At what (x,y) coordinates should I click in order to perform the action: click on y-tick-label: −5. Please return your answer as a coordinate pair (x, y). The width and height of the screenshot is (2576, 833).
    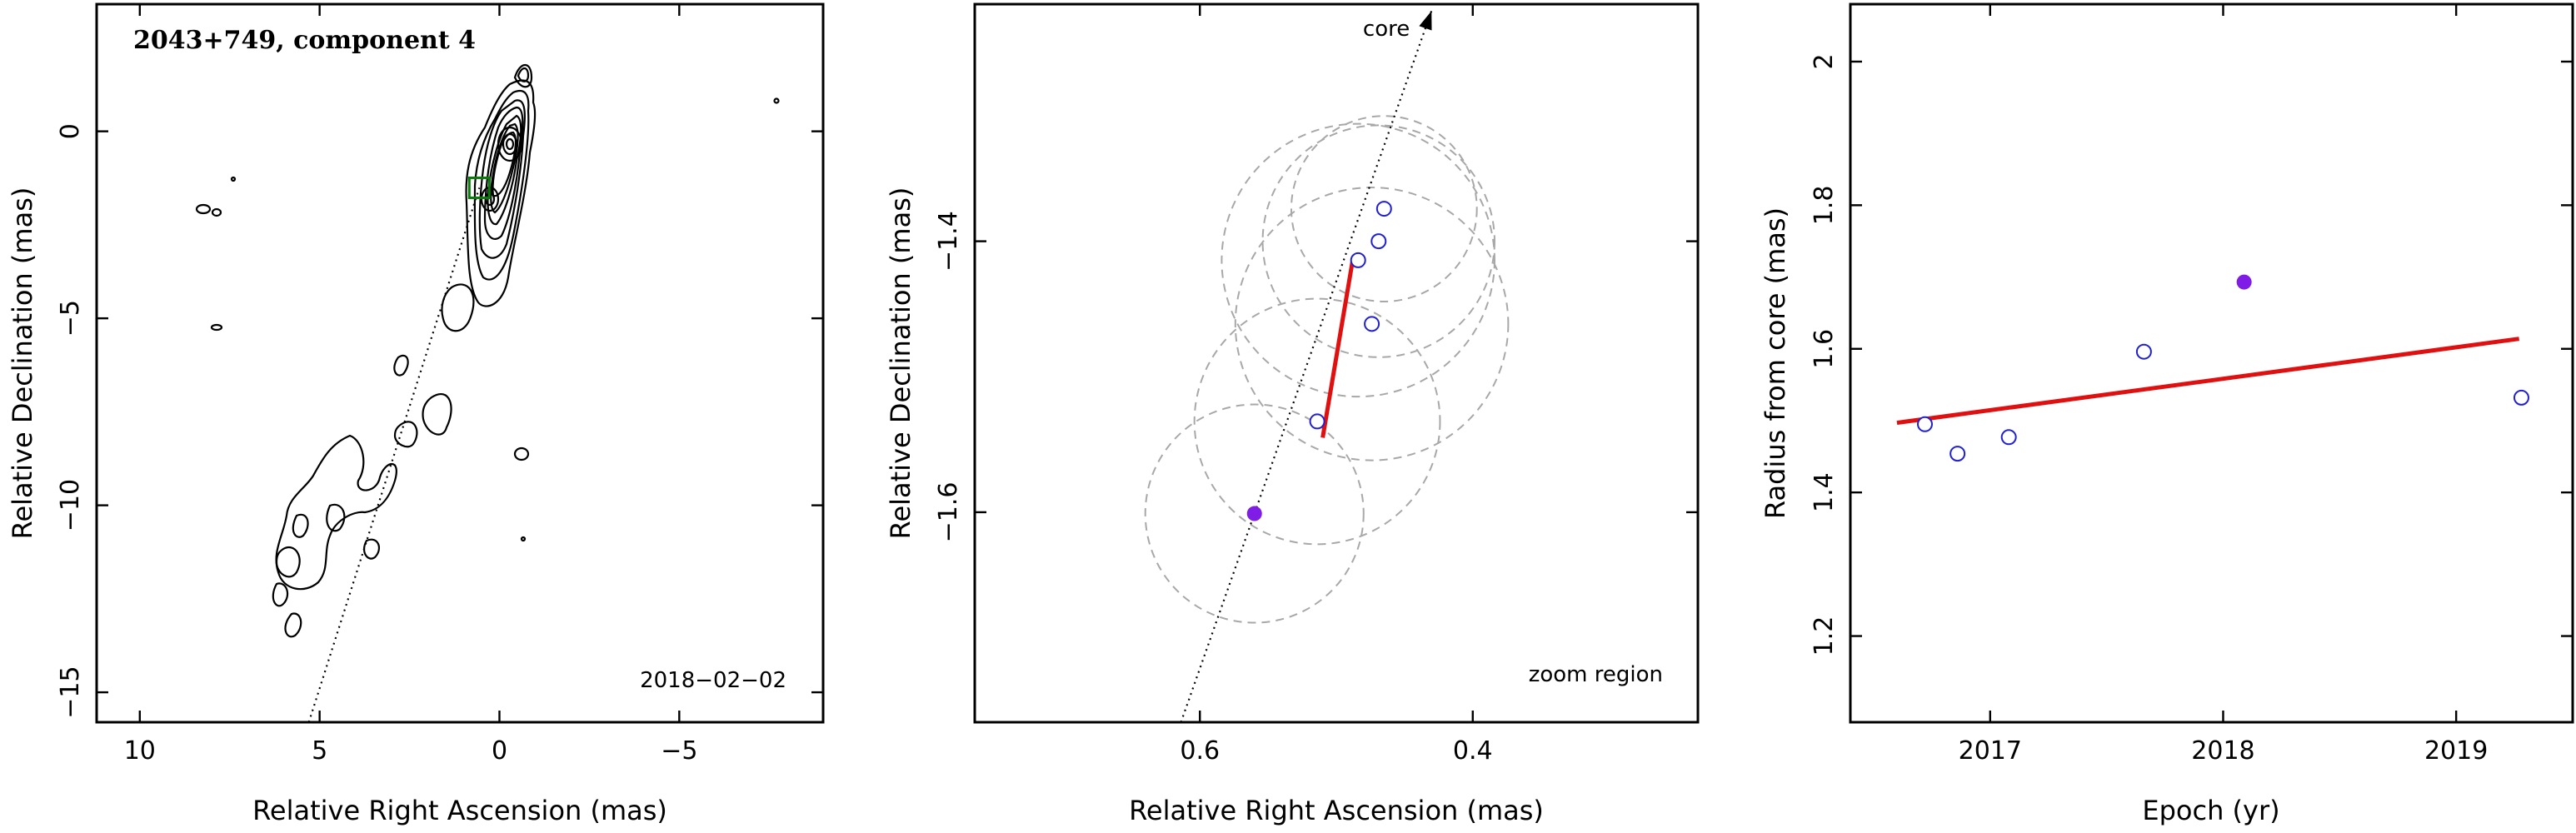
    Looking at the image, I should click on (70, 318).